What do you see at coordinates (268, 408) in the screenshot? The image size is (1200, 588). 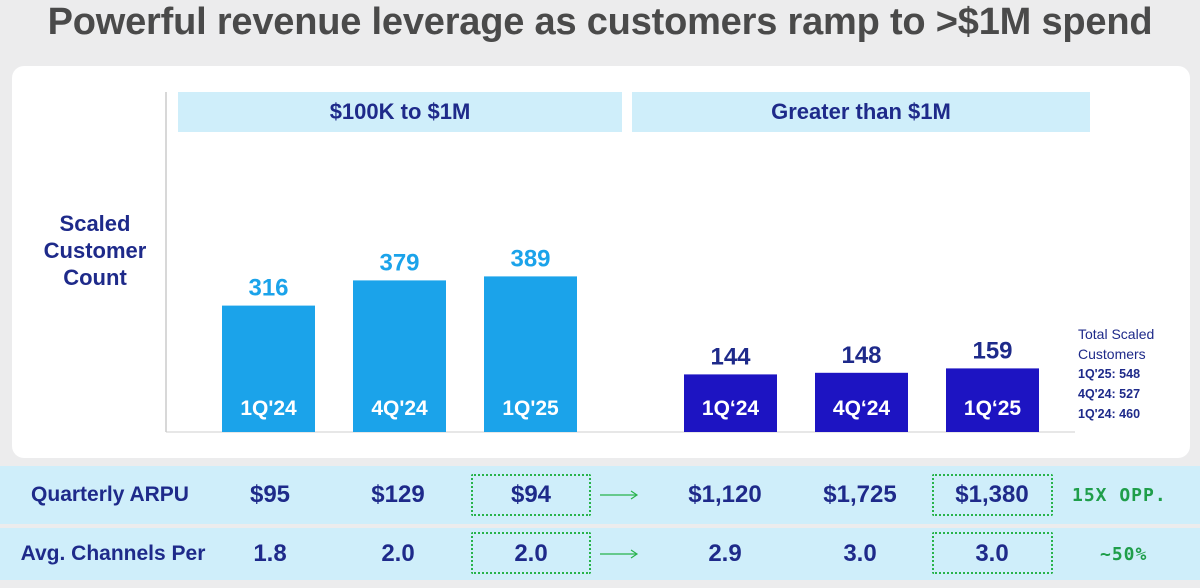 I see `bar-category-label: 1Q'24` at bounding box center [268, 408].